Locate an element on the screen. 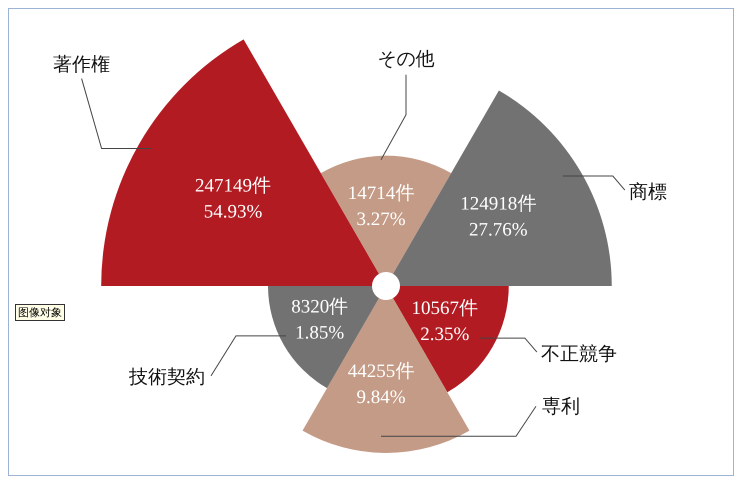  data-label: 124918件 27.76% is located at coordinates (498, 216).